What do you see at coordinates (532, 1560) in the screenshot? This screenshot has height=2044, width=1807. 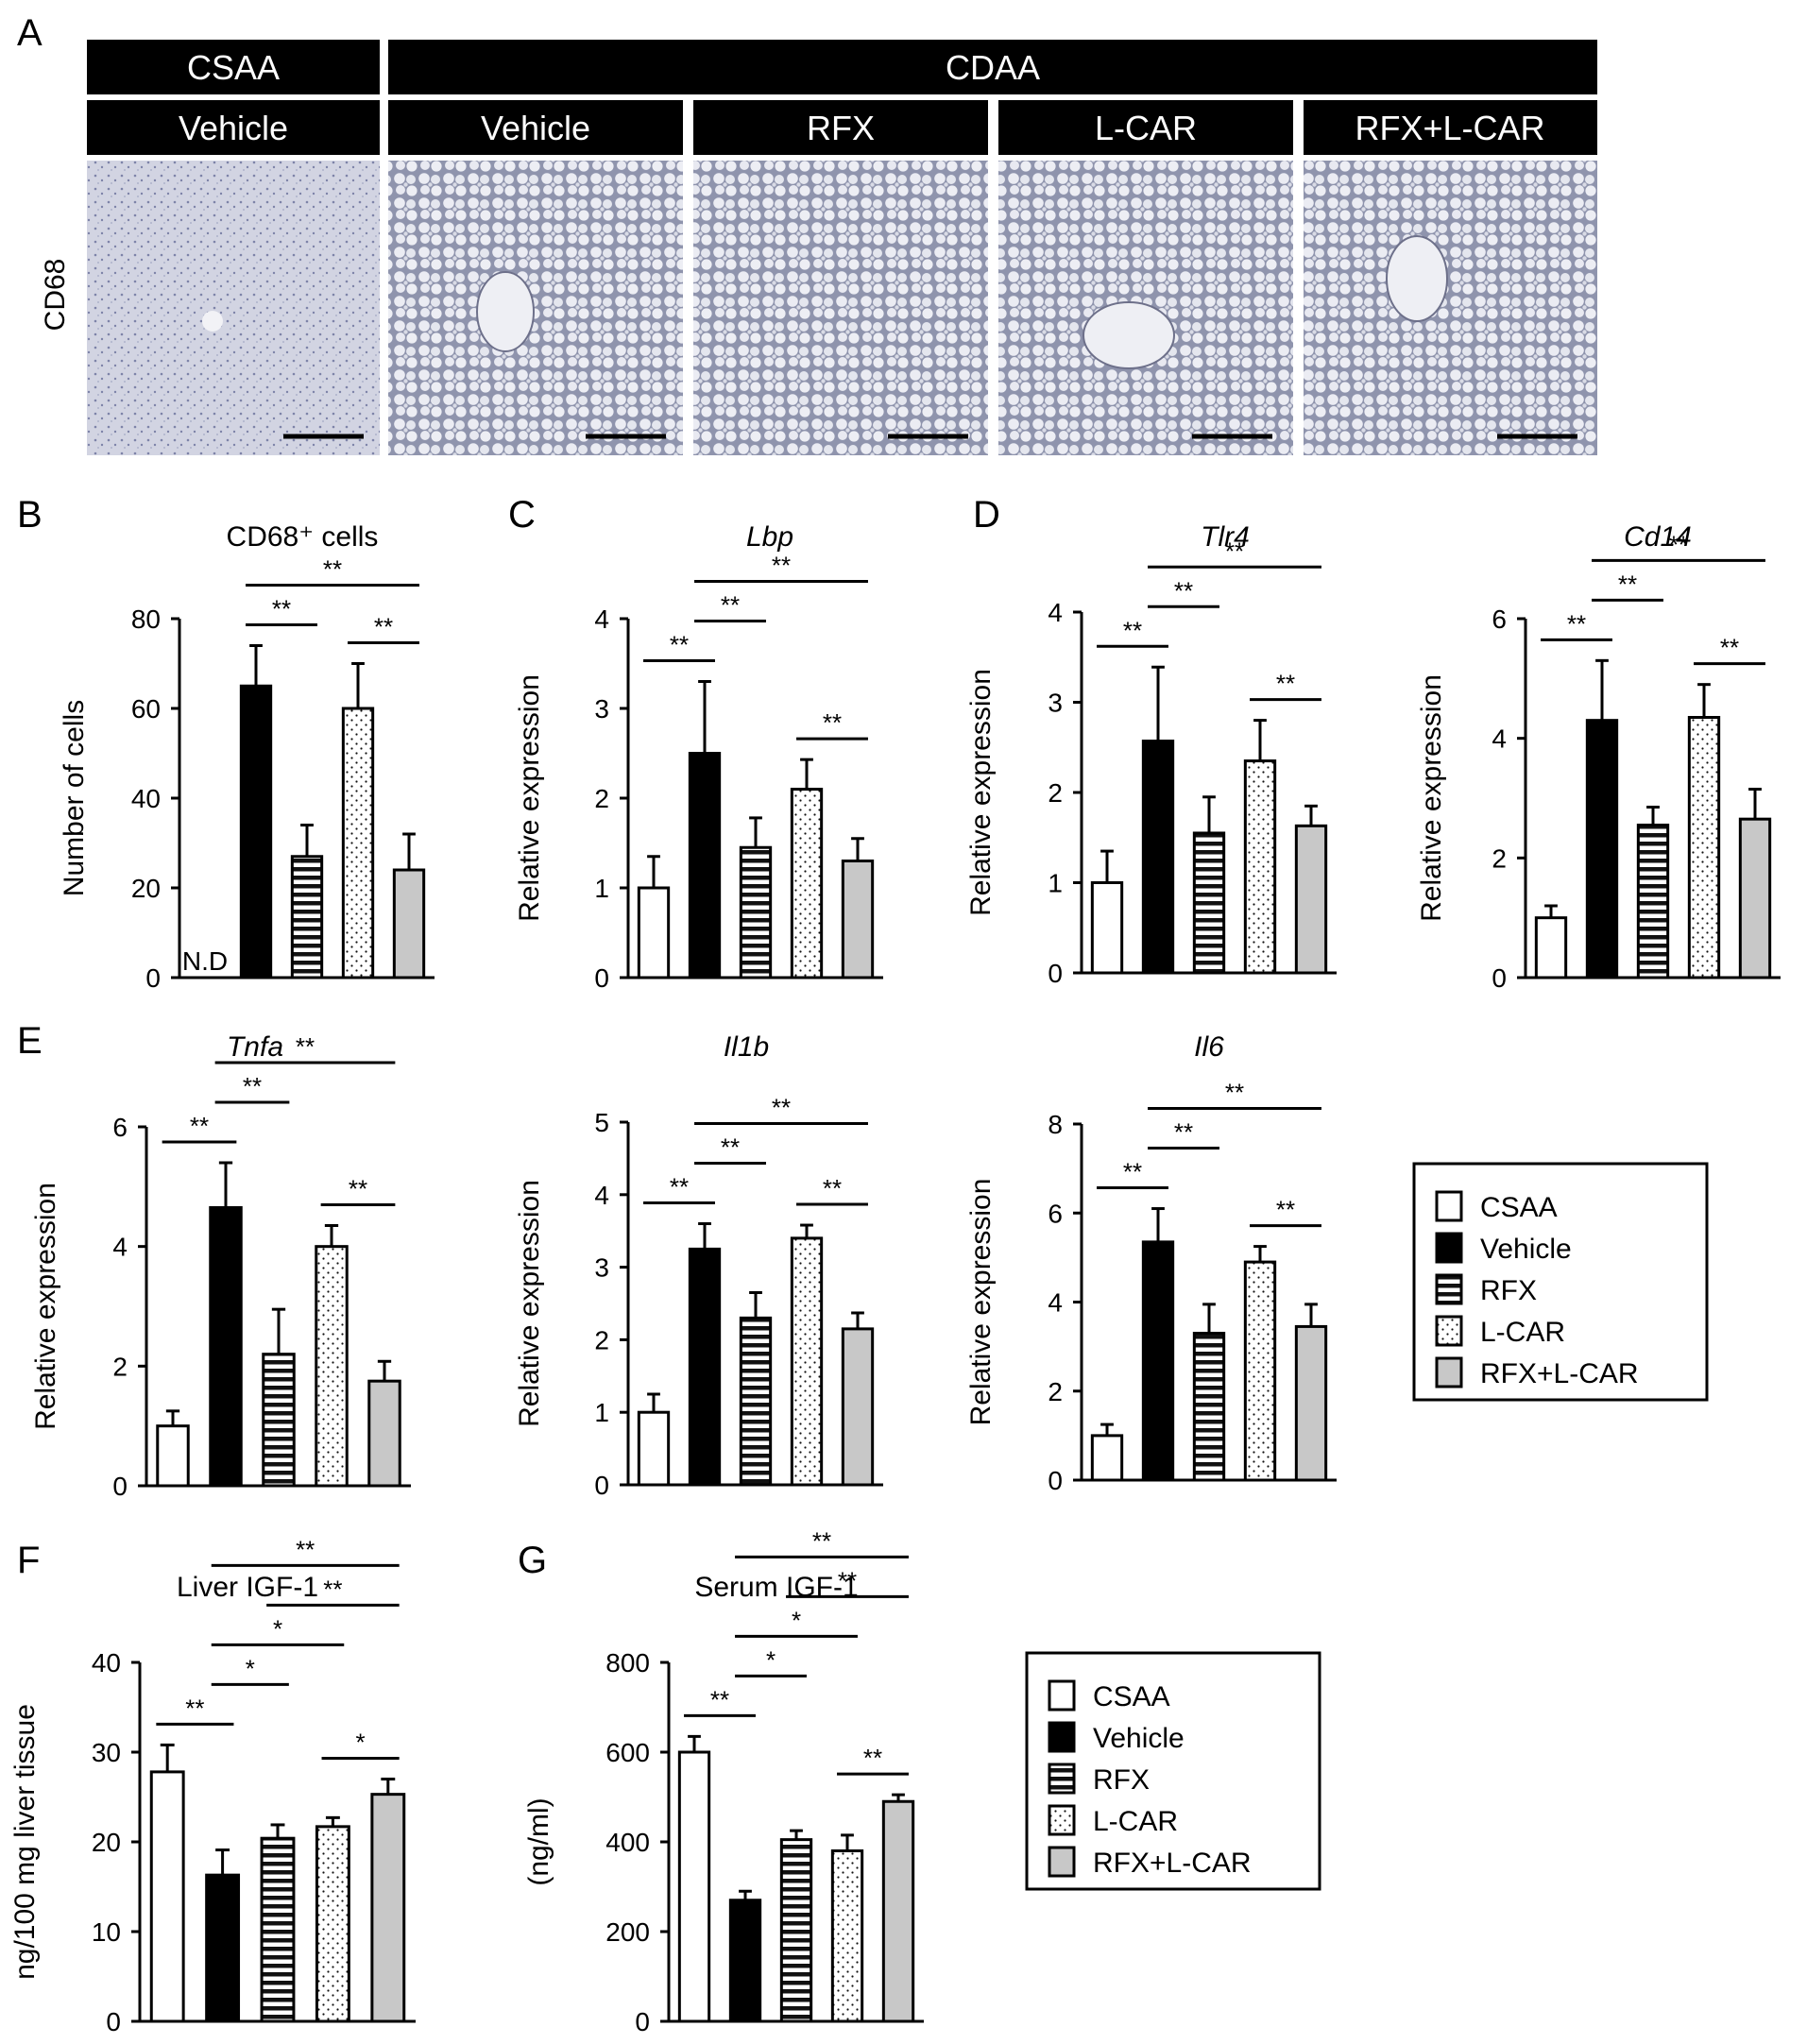 I see `panel-letter-g: G` at bounding box center [532, 1560].